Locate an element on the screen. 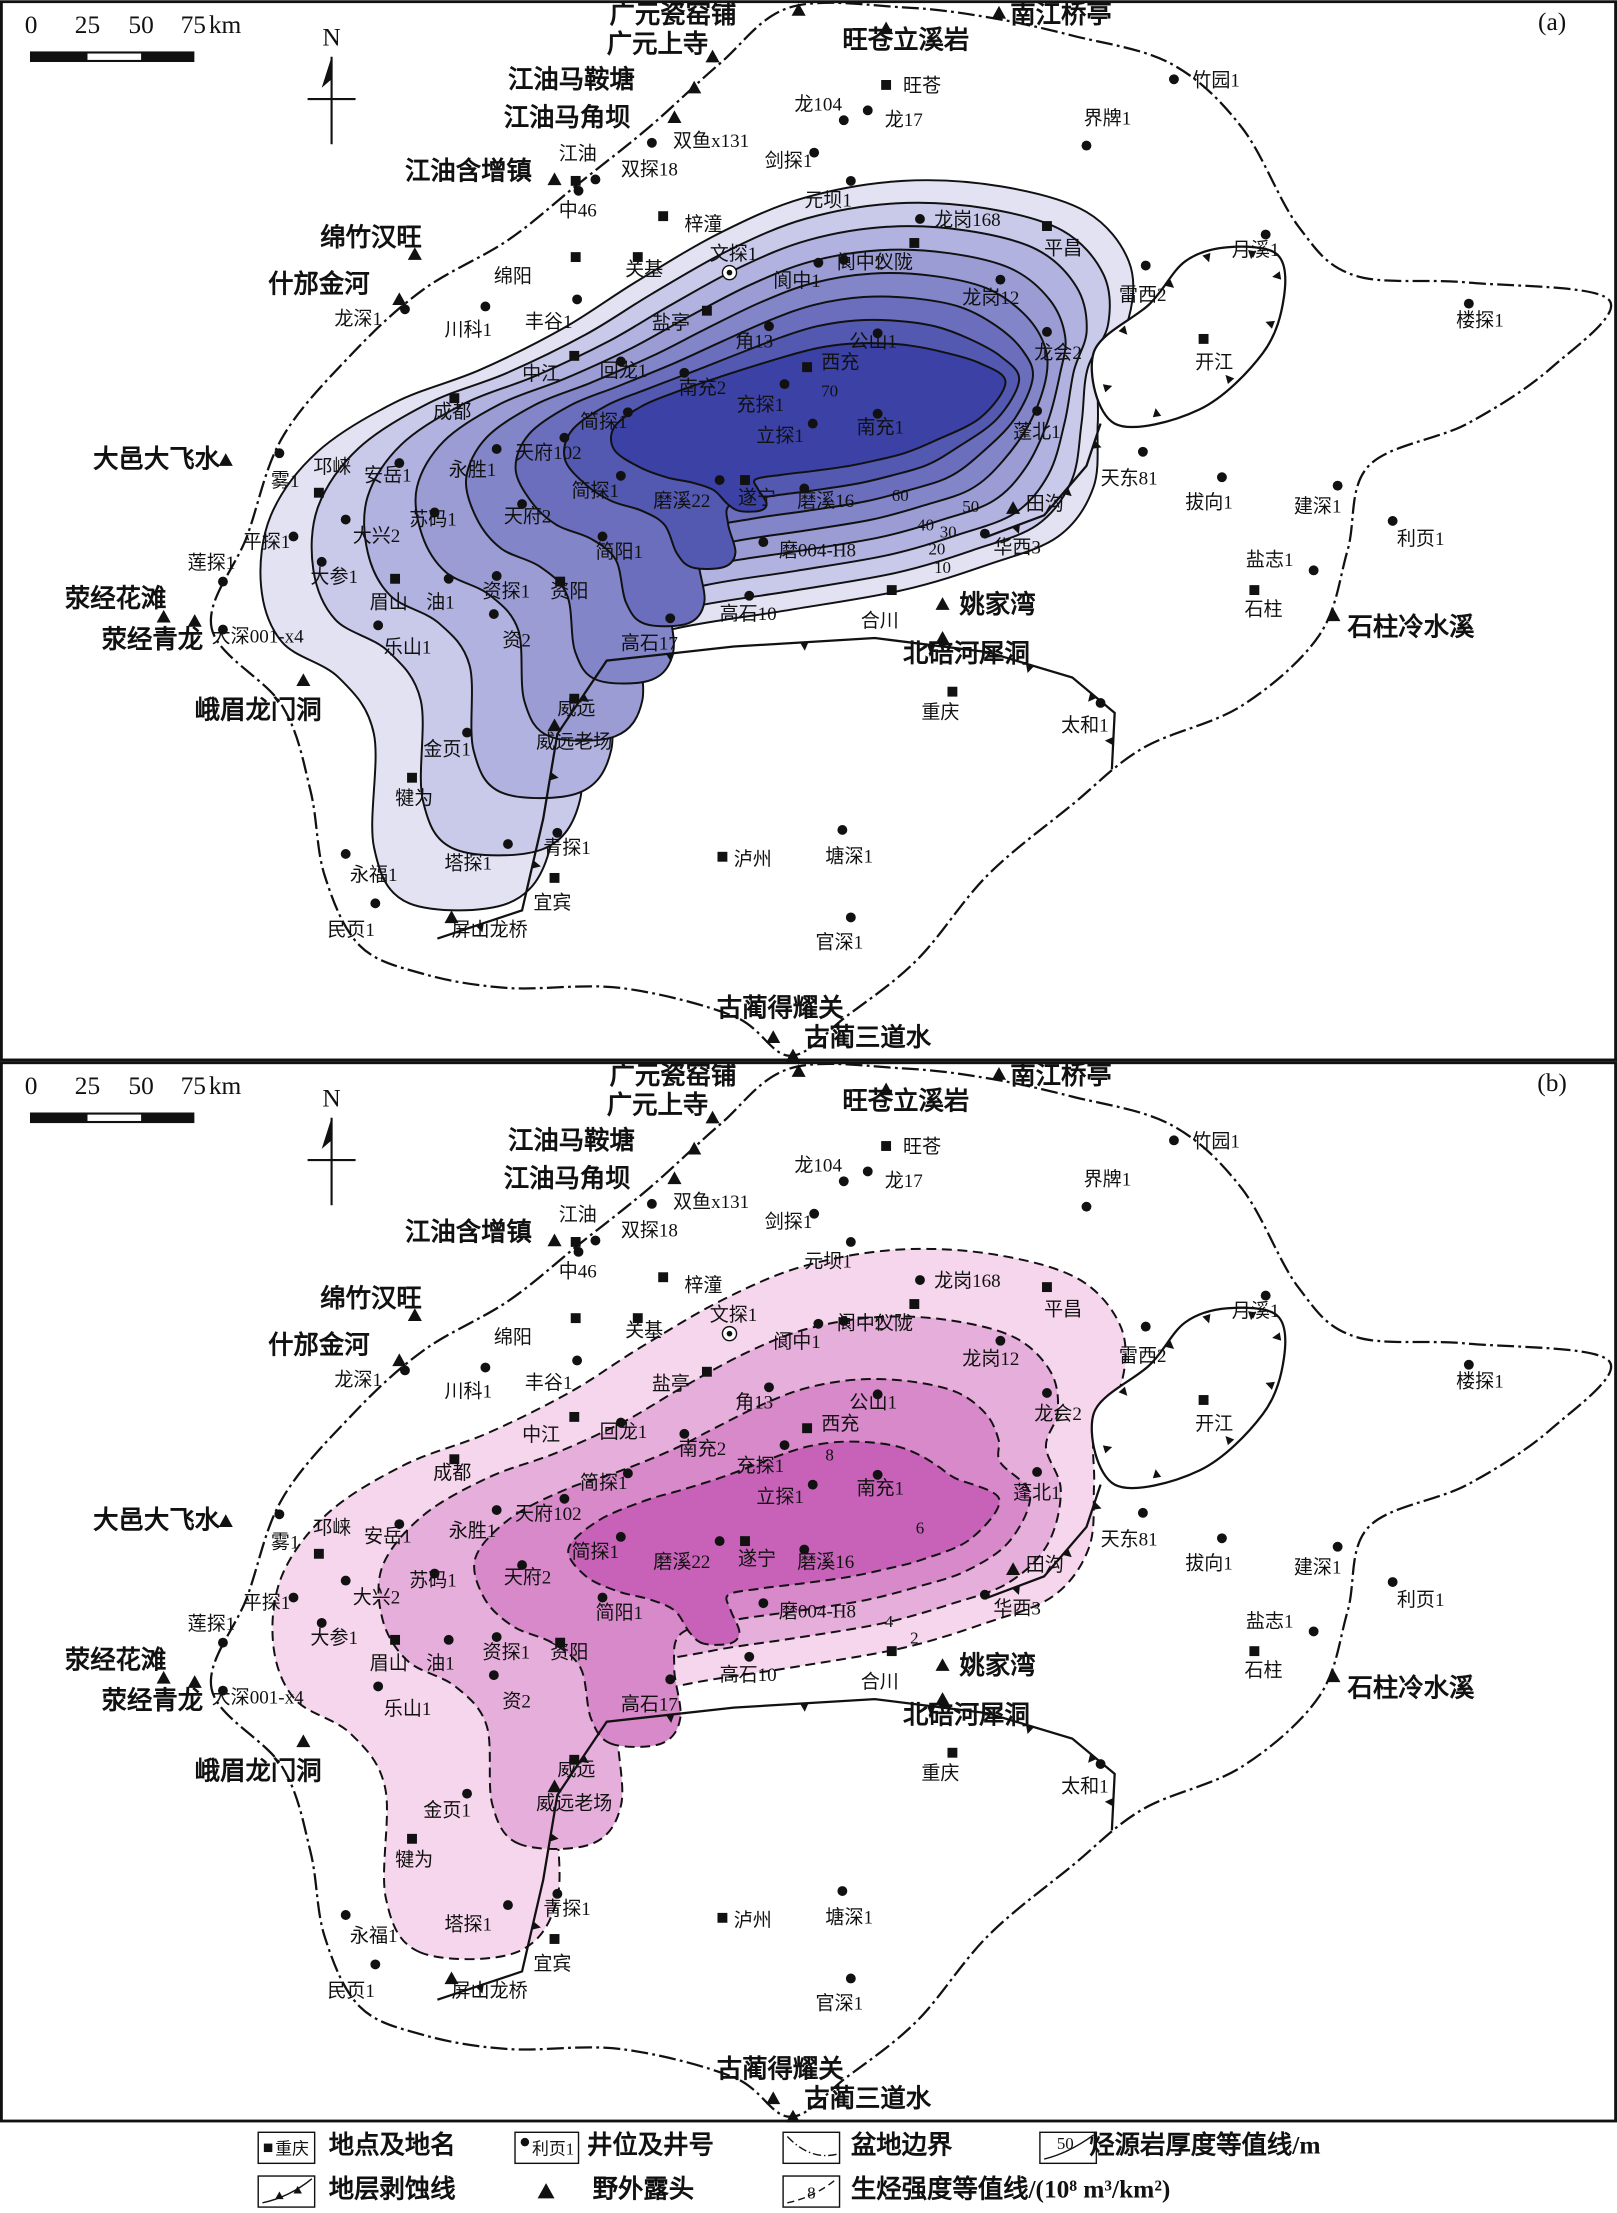 The image size is (1617, 2213). well-name: 官深1 is located at coordinates (840, 2004).